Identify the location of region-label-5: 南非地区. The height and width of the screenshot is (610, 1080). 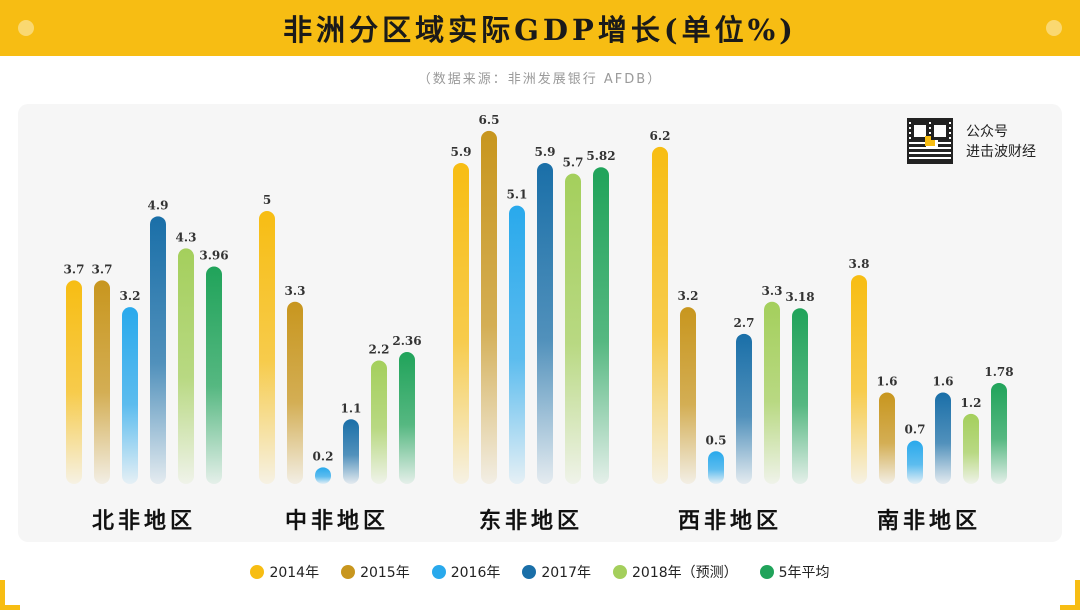
(928, 521).